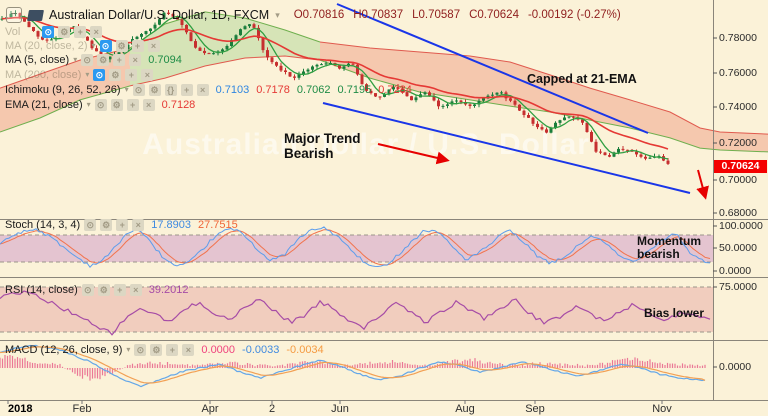  Describe the element at coordinates (43, 224) in the screenshot. I see `indicator-label: Stoch (14, 3, 4)` at that location.